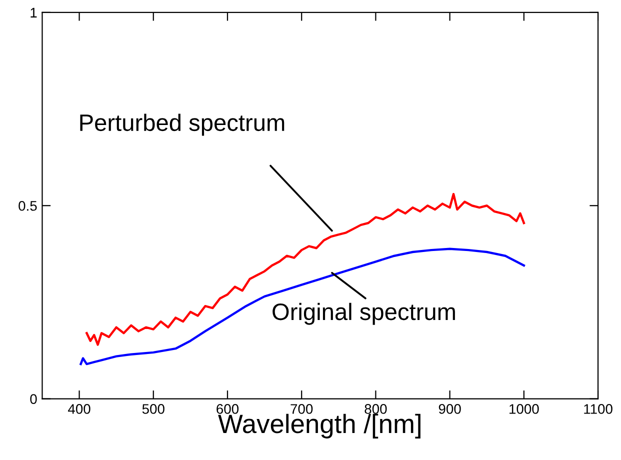 This screenshot has height=460, width=621. I want to click on y-tick-label: 1, so click(33, 13).